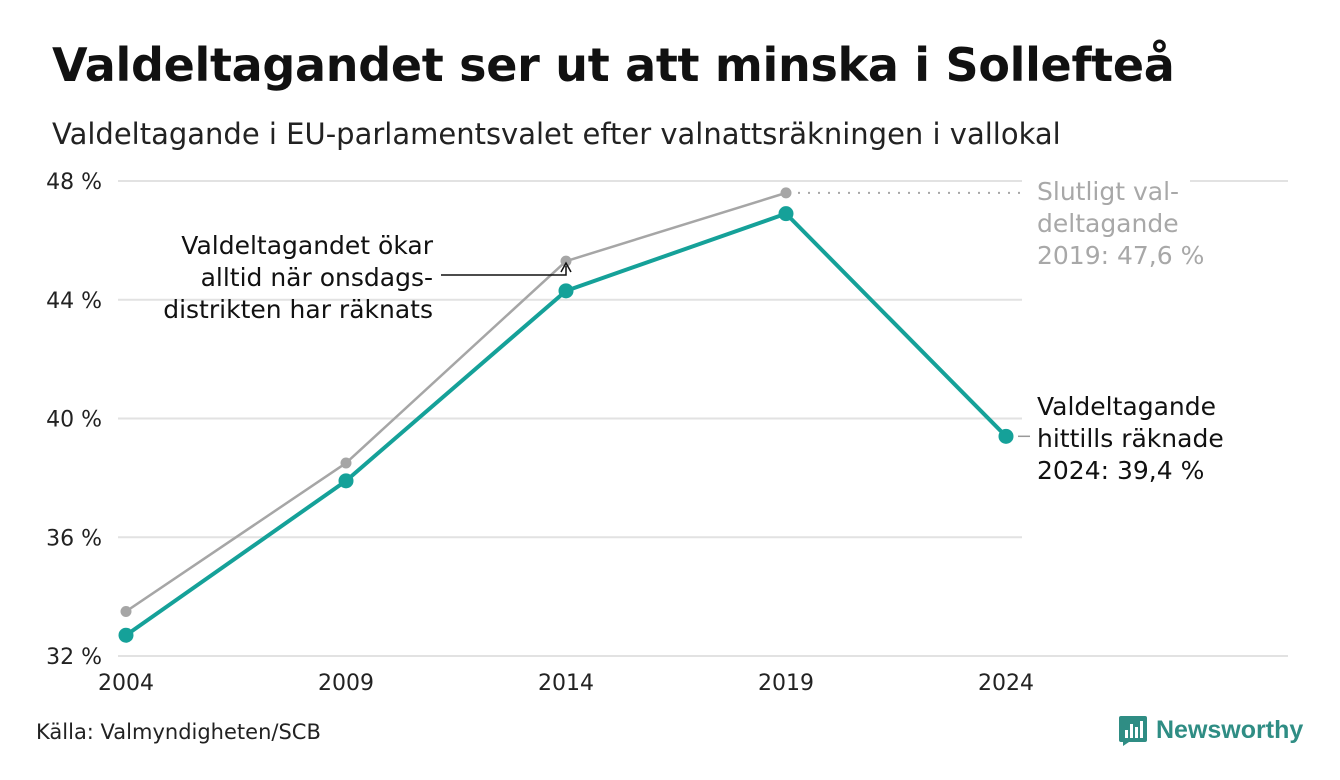  I want to click on brand-chart-icon, so click(1133, 731).